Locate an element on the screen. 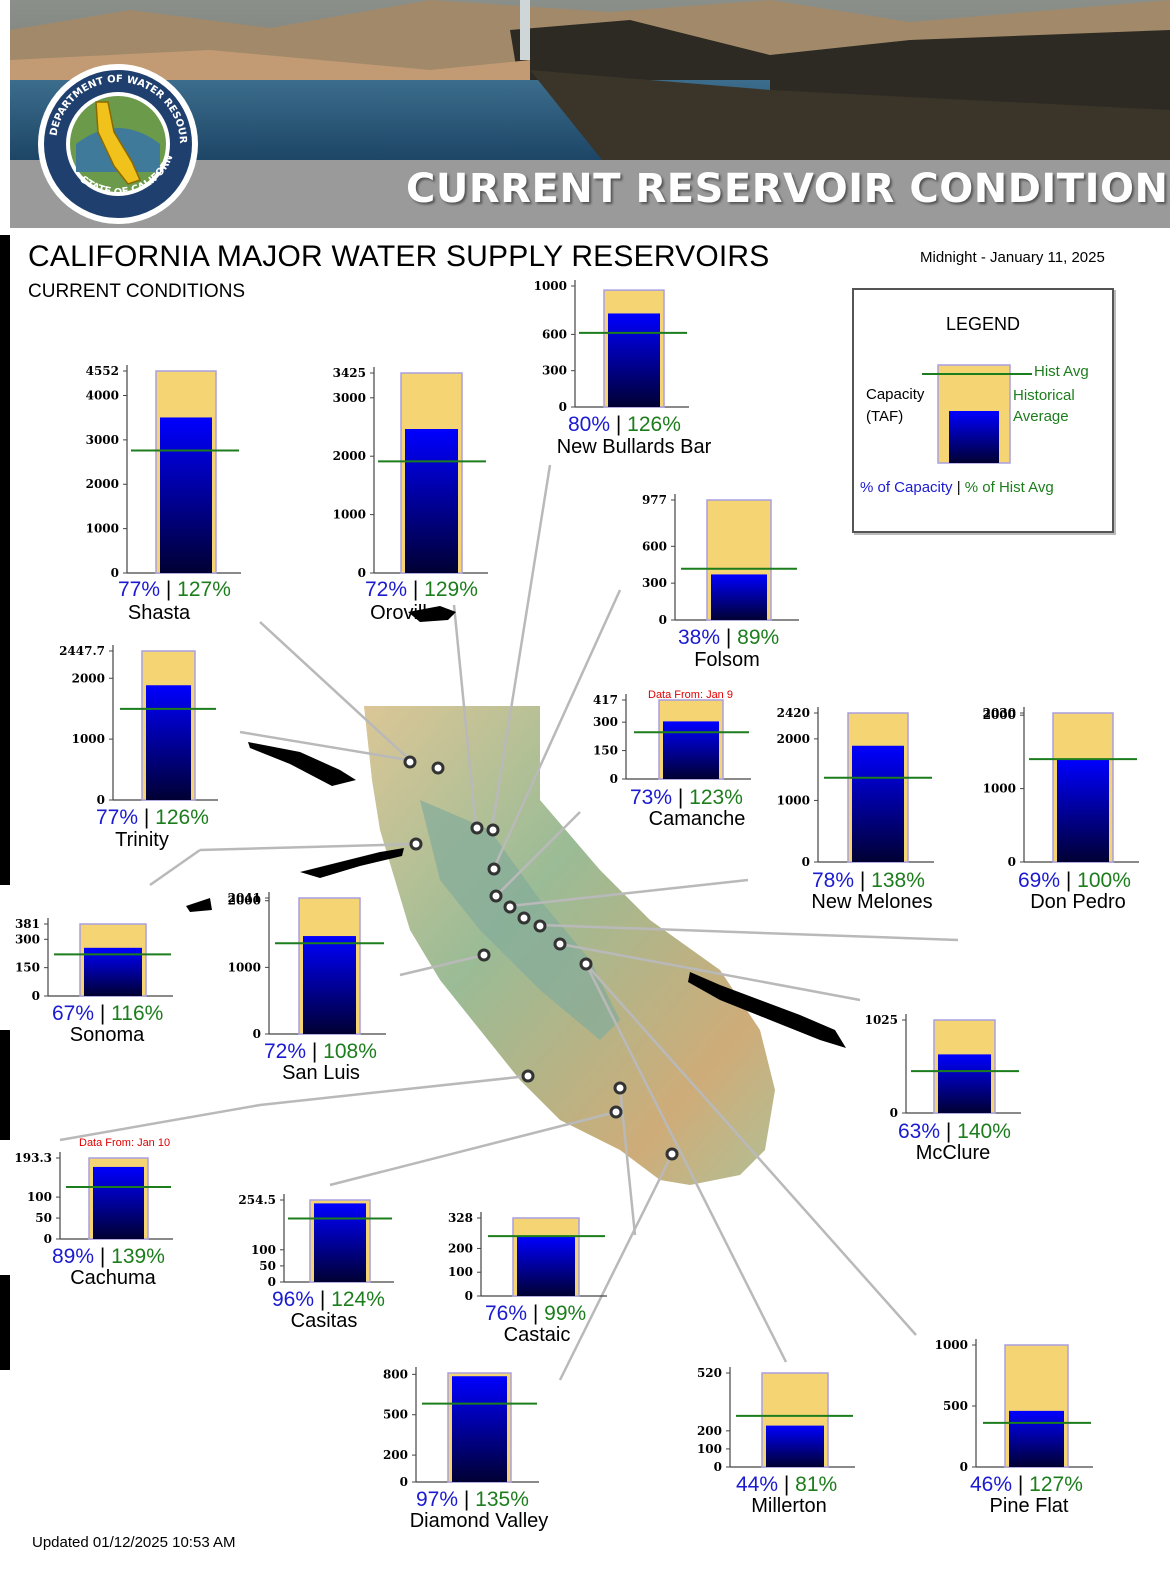 This screenshot has height=1582, width=1172. new-bullards-bar-tick-label: 300 is located at coordinates (554, 371).